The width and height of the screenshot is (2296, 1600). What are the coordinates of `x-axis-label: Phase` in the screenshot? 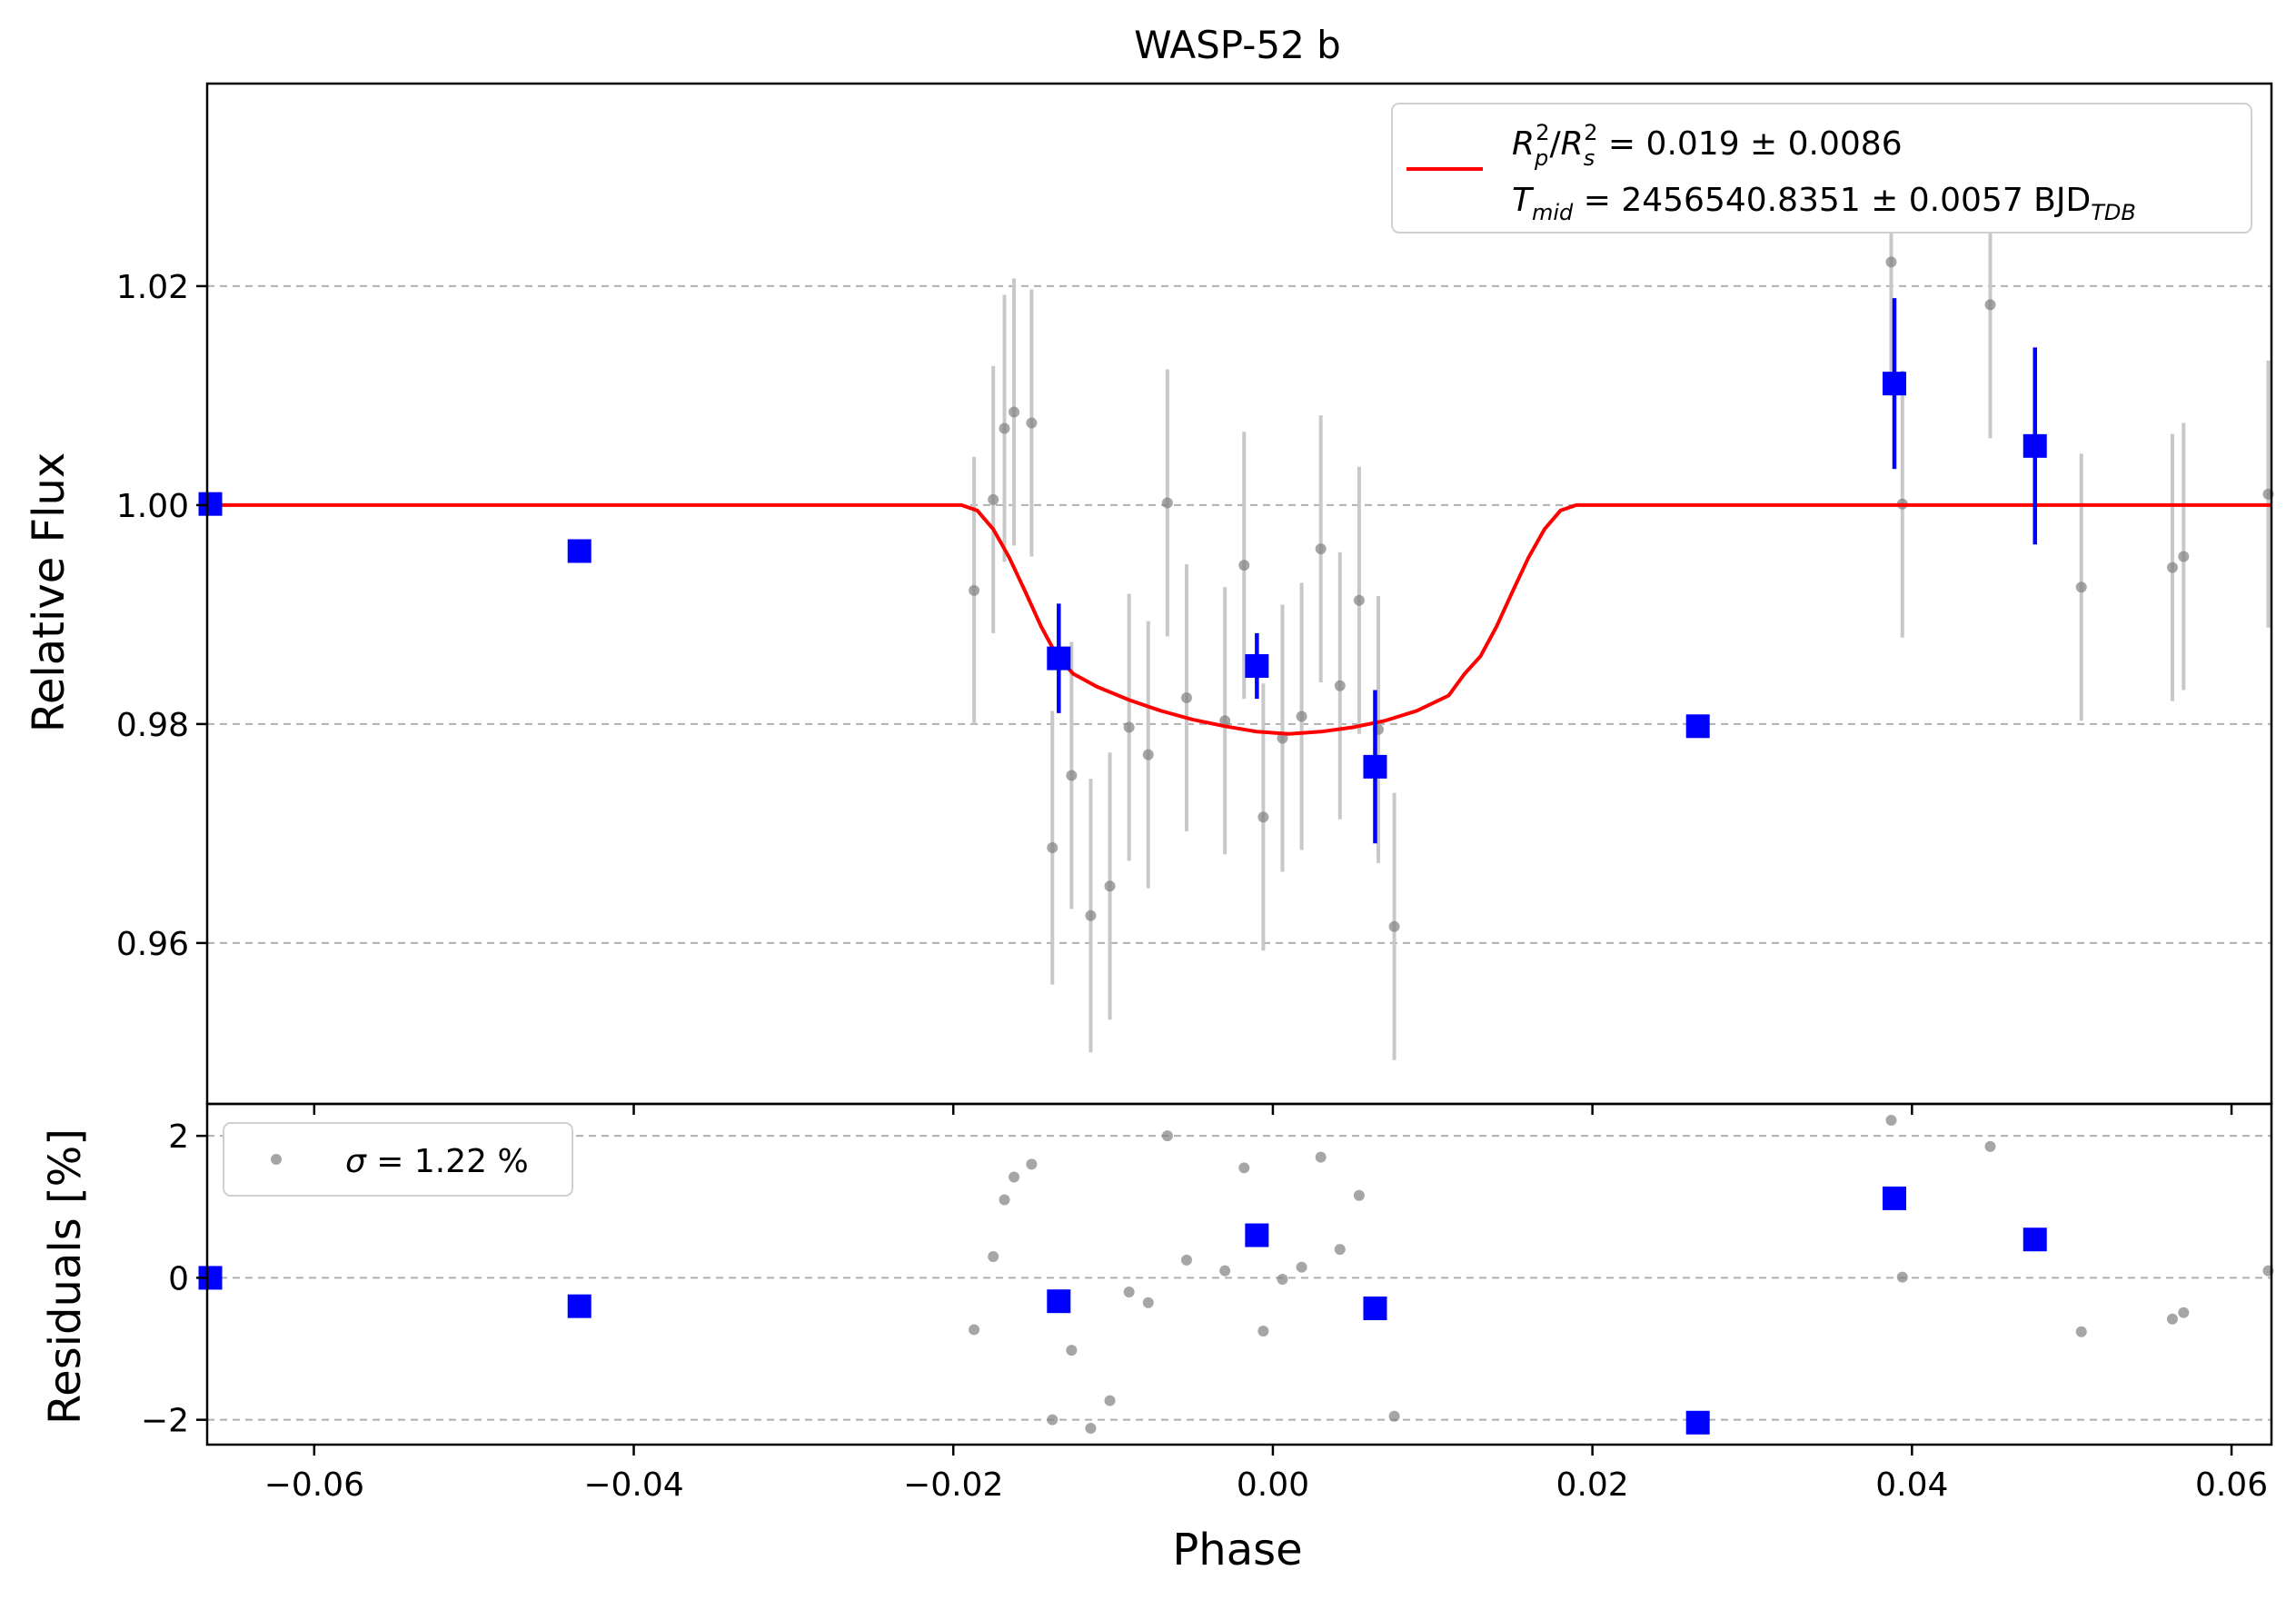 It's located at (1237, 1550).